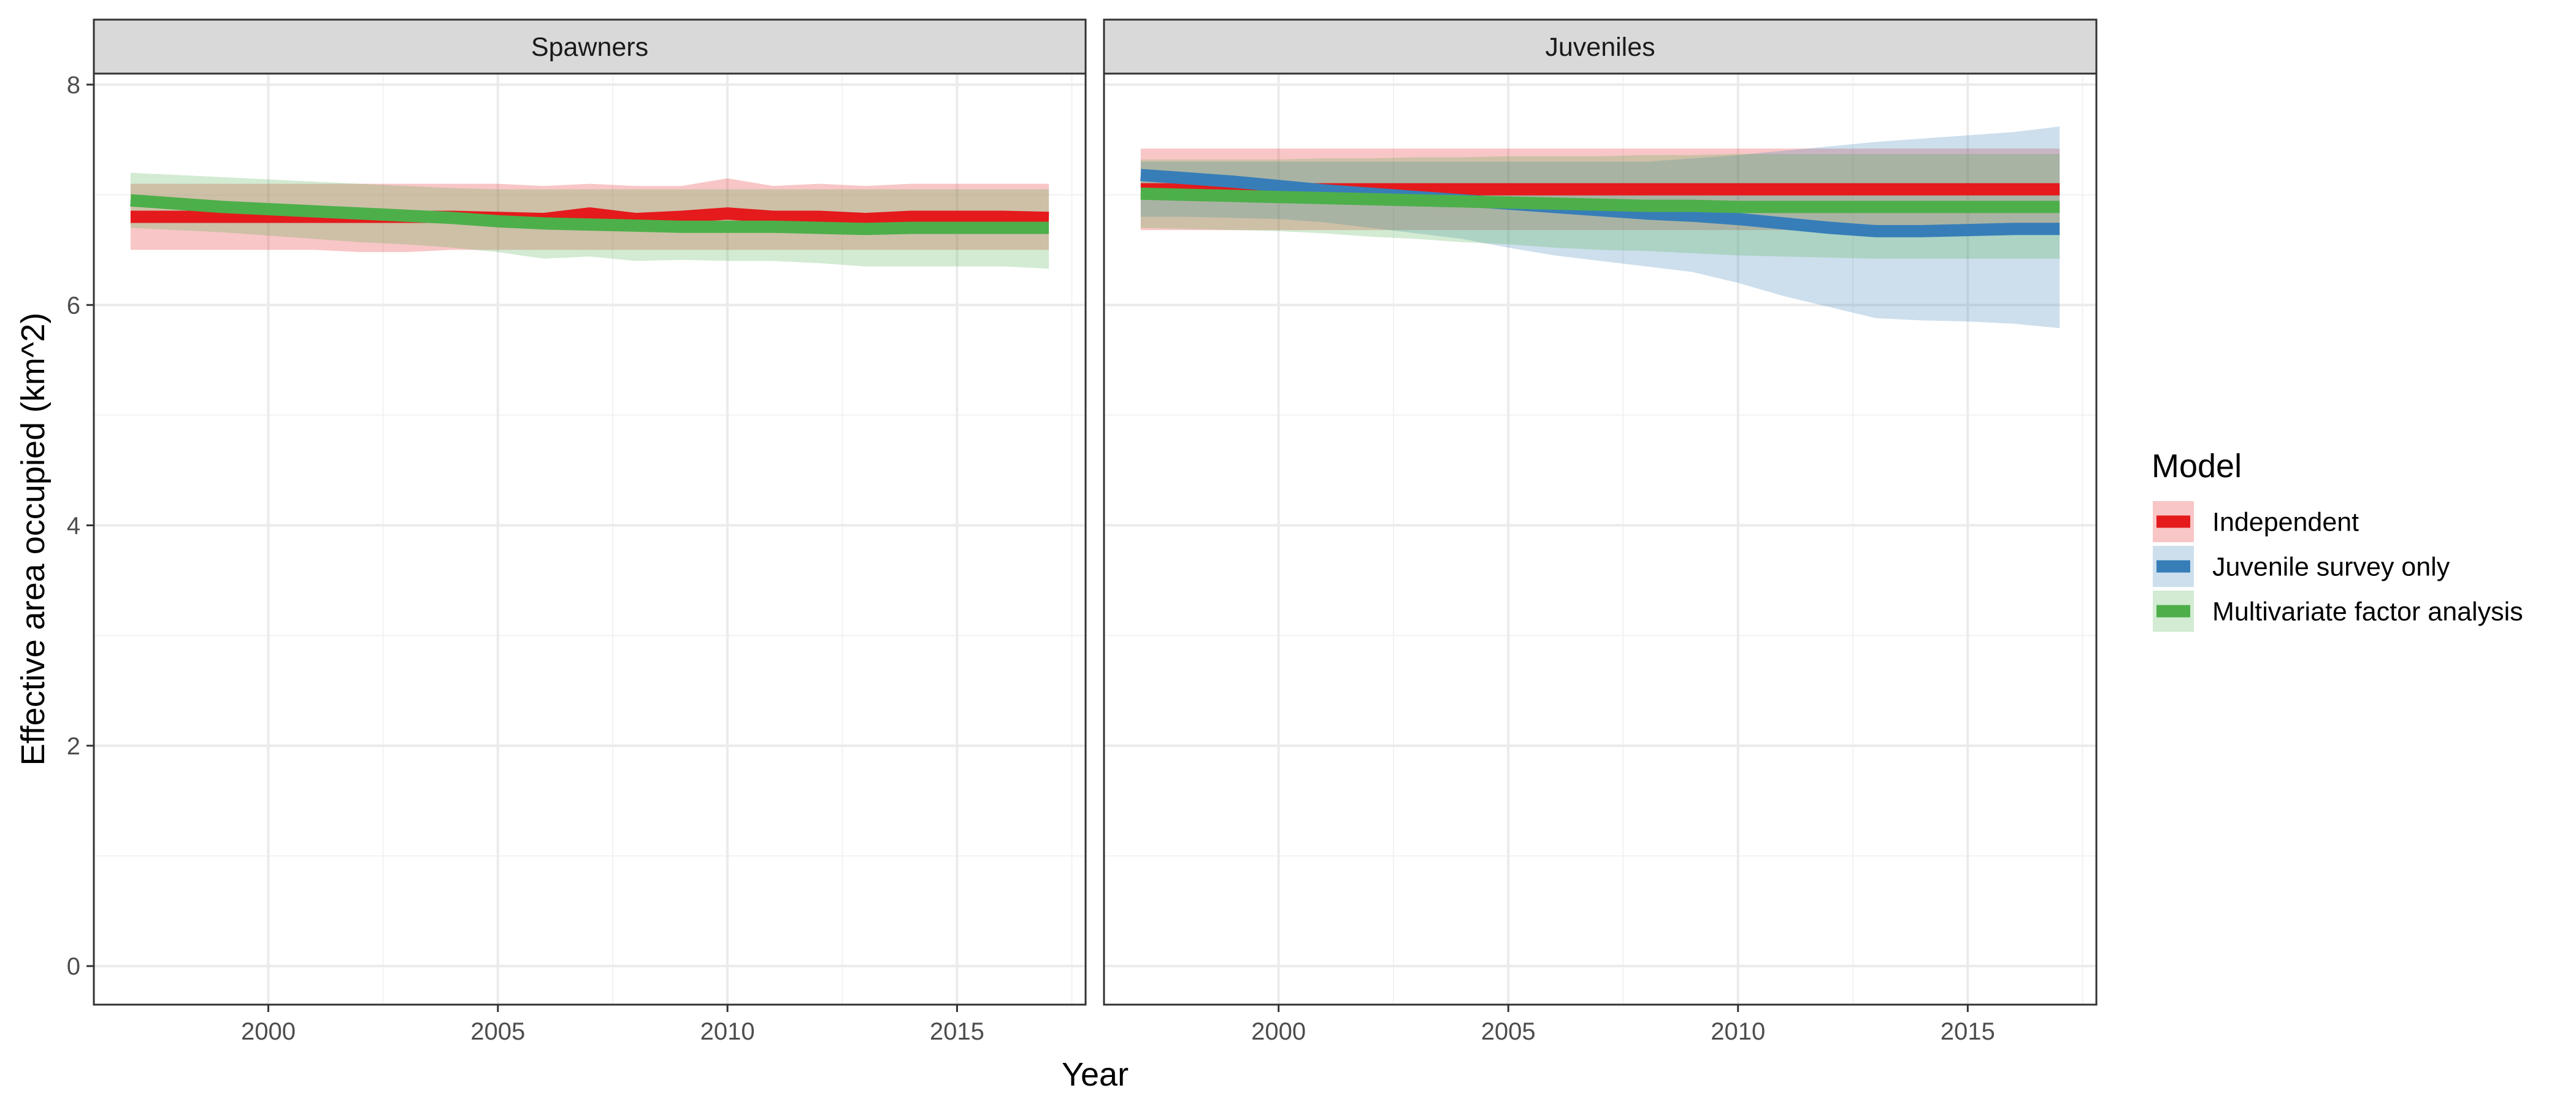 This screenshot has height=1104, width=2576. Describe the element at coordinates (2197, 466) in the screenshot. I see `legend-title: Model` at that location.